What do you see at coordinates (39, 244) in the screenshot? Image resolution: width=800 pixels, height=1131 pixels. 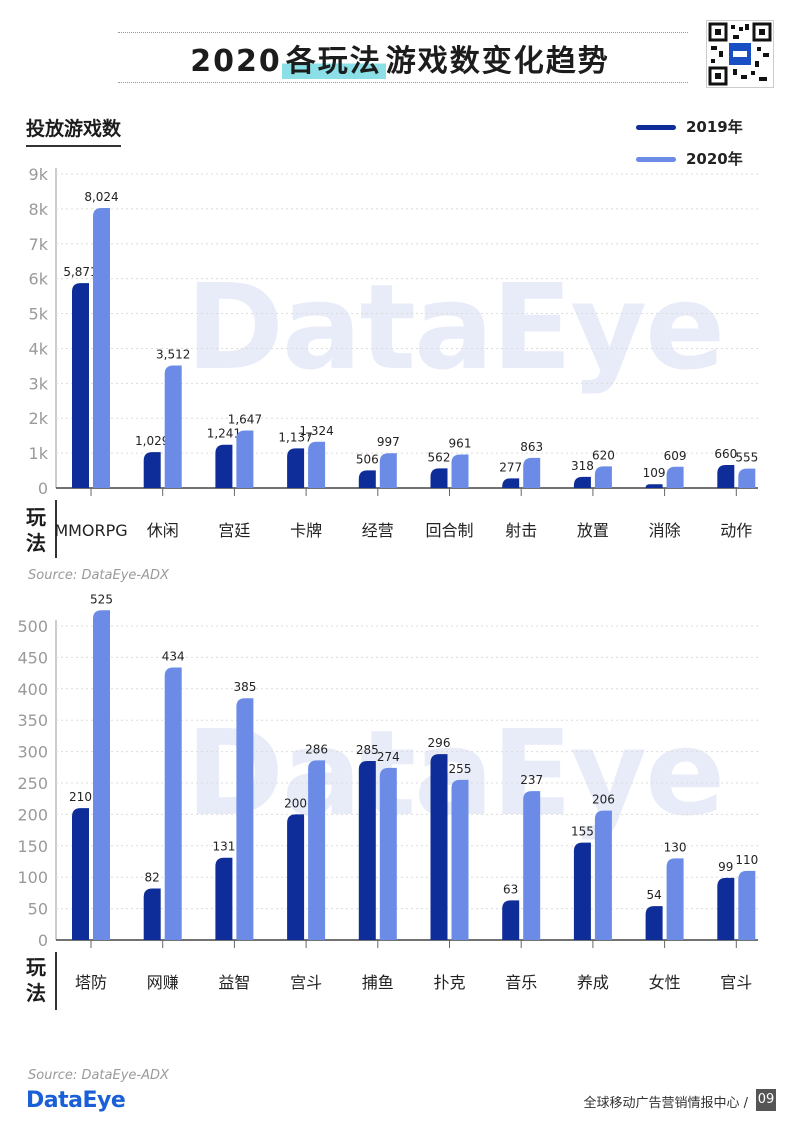 I see `y-tick-label: 7k` at bounding box center [39, 244].